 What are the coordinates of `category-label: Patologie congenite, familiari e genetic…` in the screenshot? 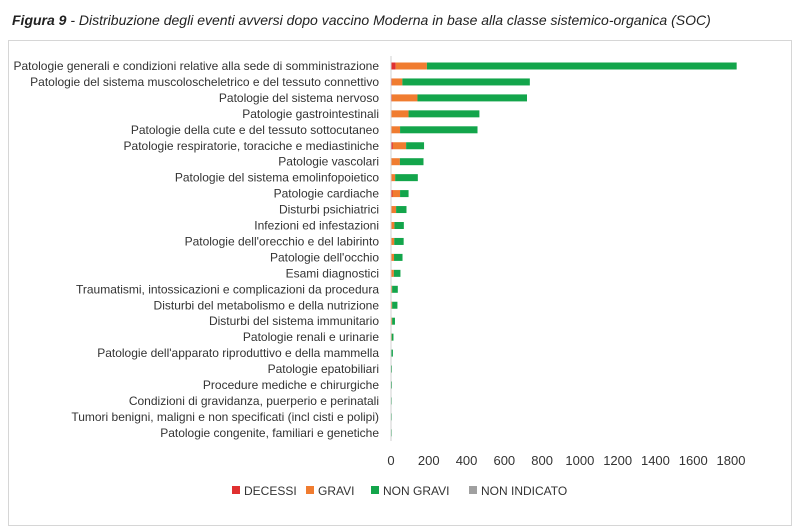 It's located at (269, 433).